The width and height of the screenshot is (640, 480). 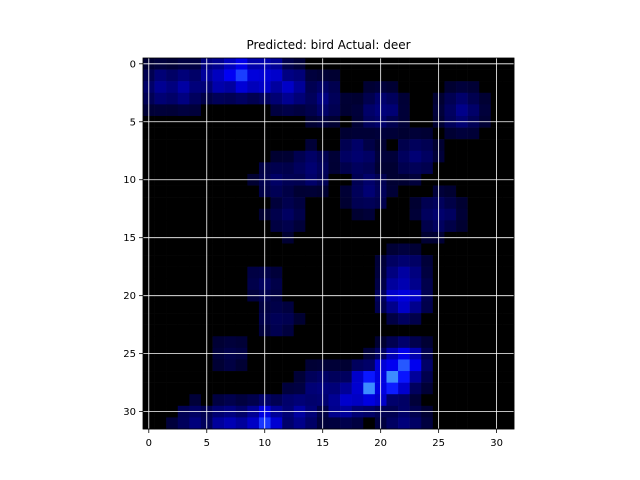 What do you see at coordinates (328, 45) in the screenshot?
I see `chart-title: Predicted: bird Actual: deer` at bounding box center [328, 45].